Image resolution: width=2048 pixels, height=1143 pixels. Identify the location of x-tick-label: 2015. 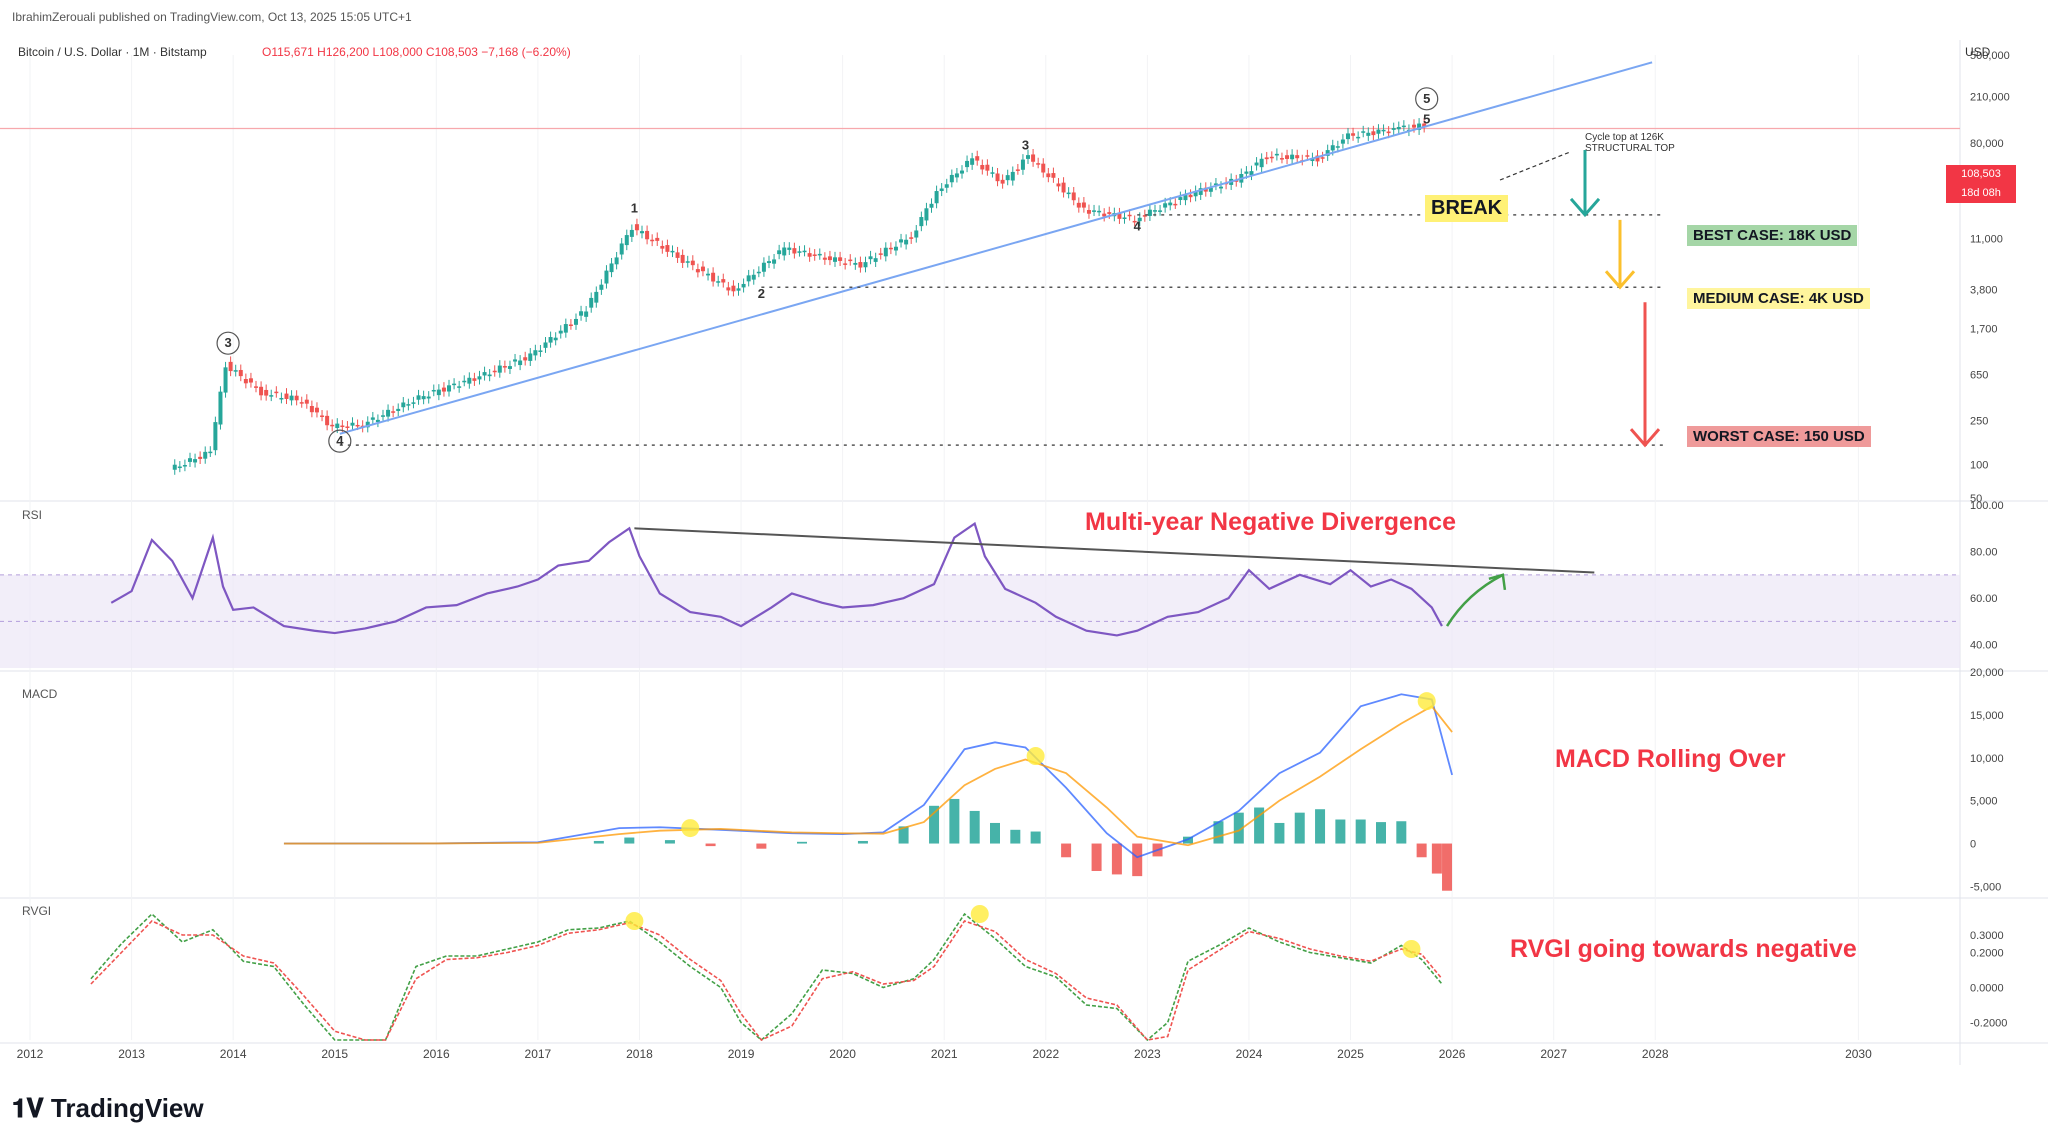
(334, 1054).